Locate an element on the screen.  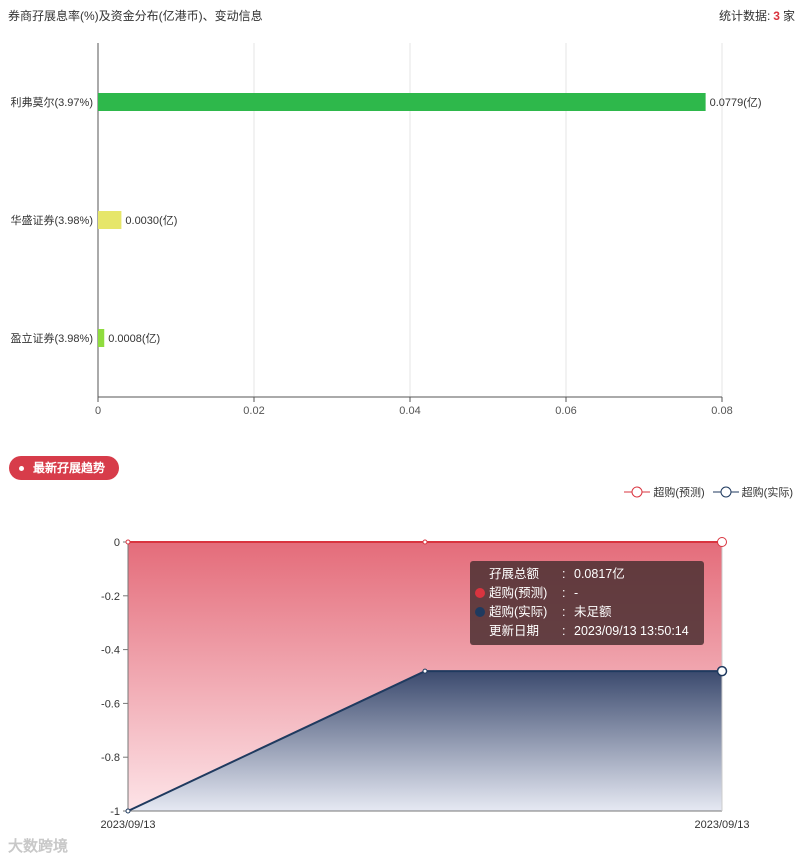
stats-label: 统计数据: is located at coordinates (744, 16).